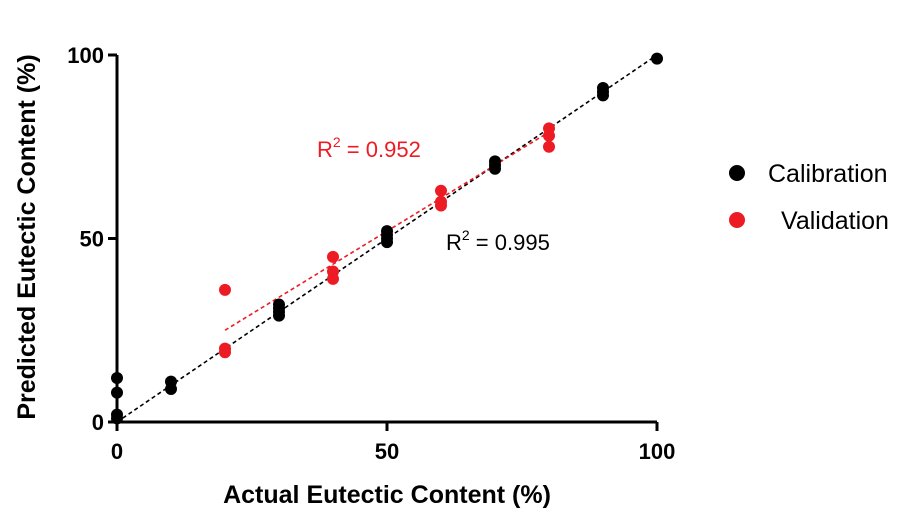 This screenshot has height=517, width=917. I want to click on legend-marker-validation, so click(737, 220).